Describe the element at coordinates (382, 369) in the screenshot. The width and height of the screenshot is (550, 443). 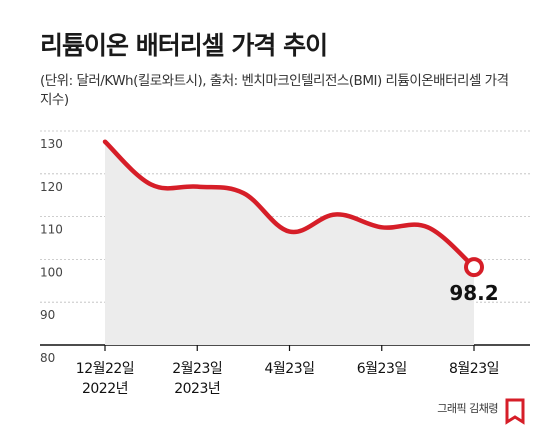
I see `x-tick-label: 6월23일` at that location.